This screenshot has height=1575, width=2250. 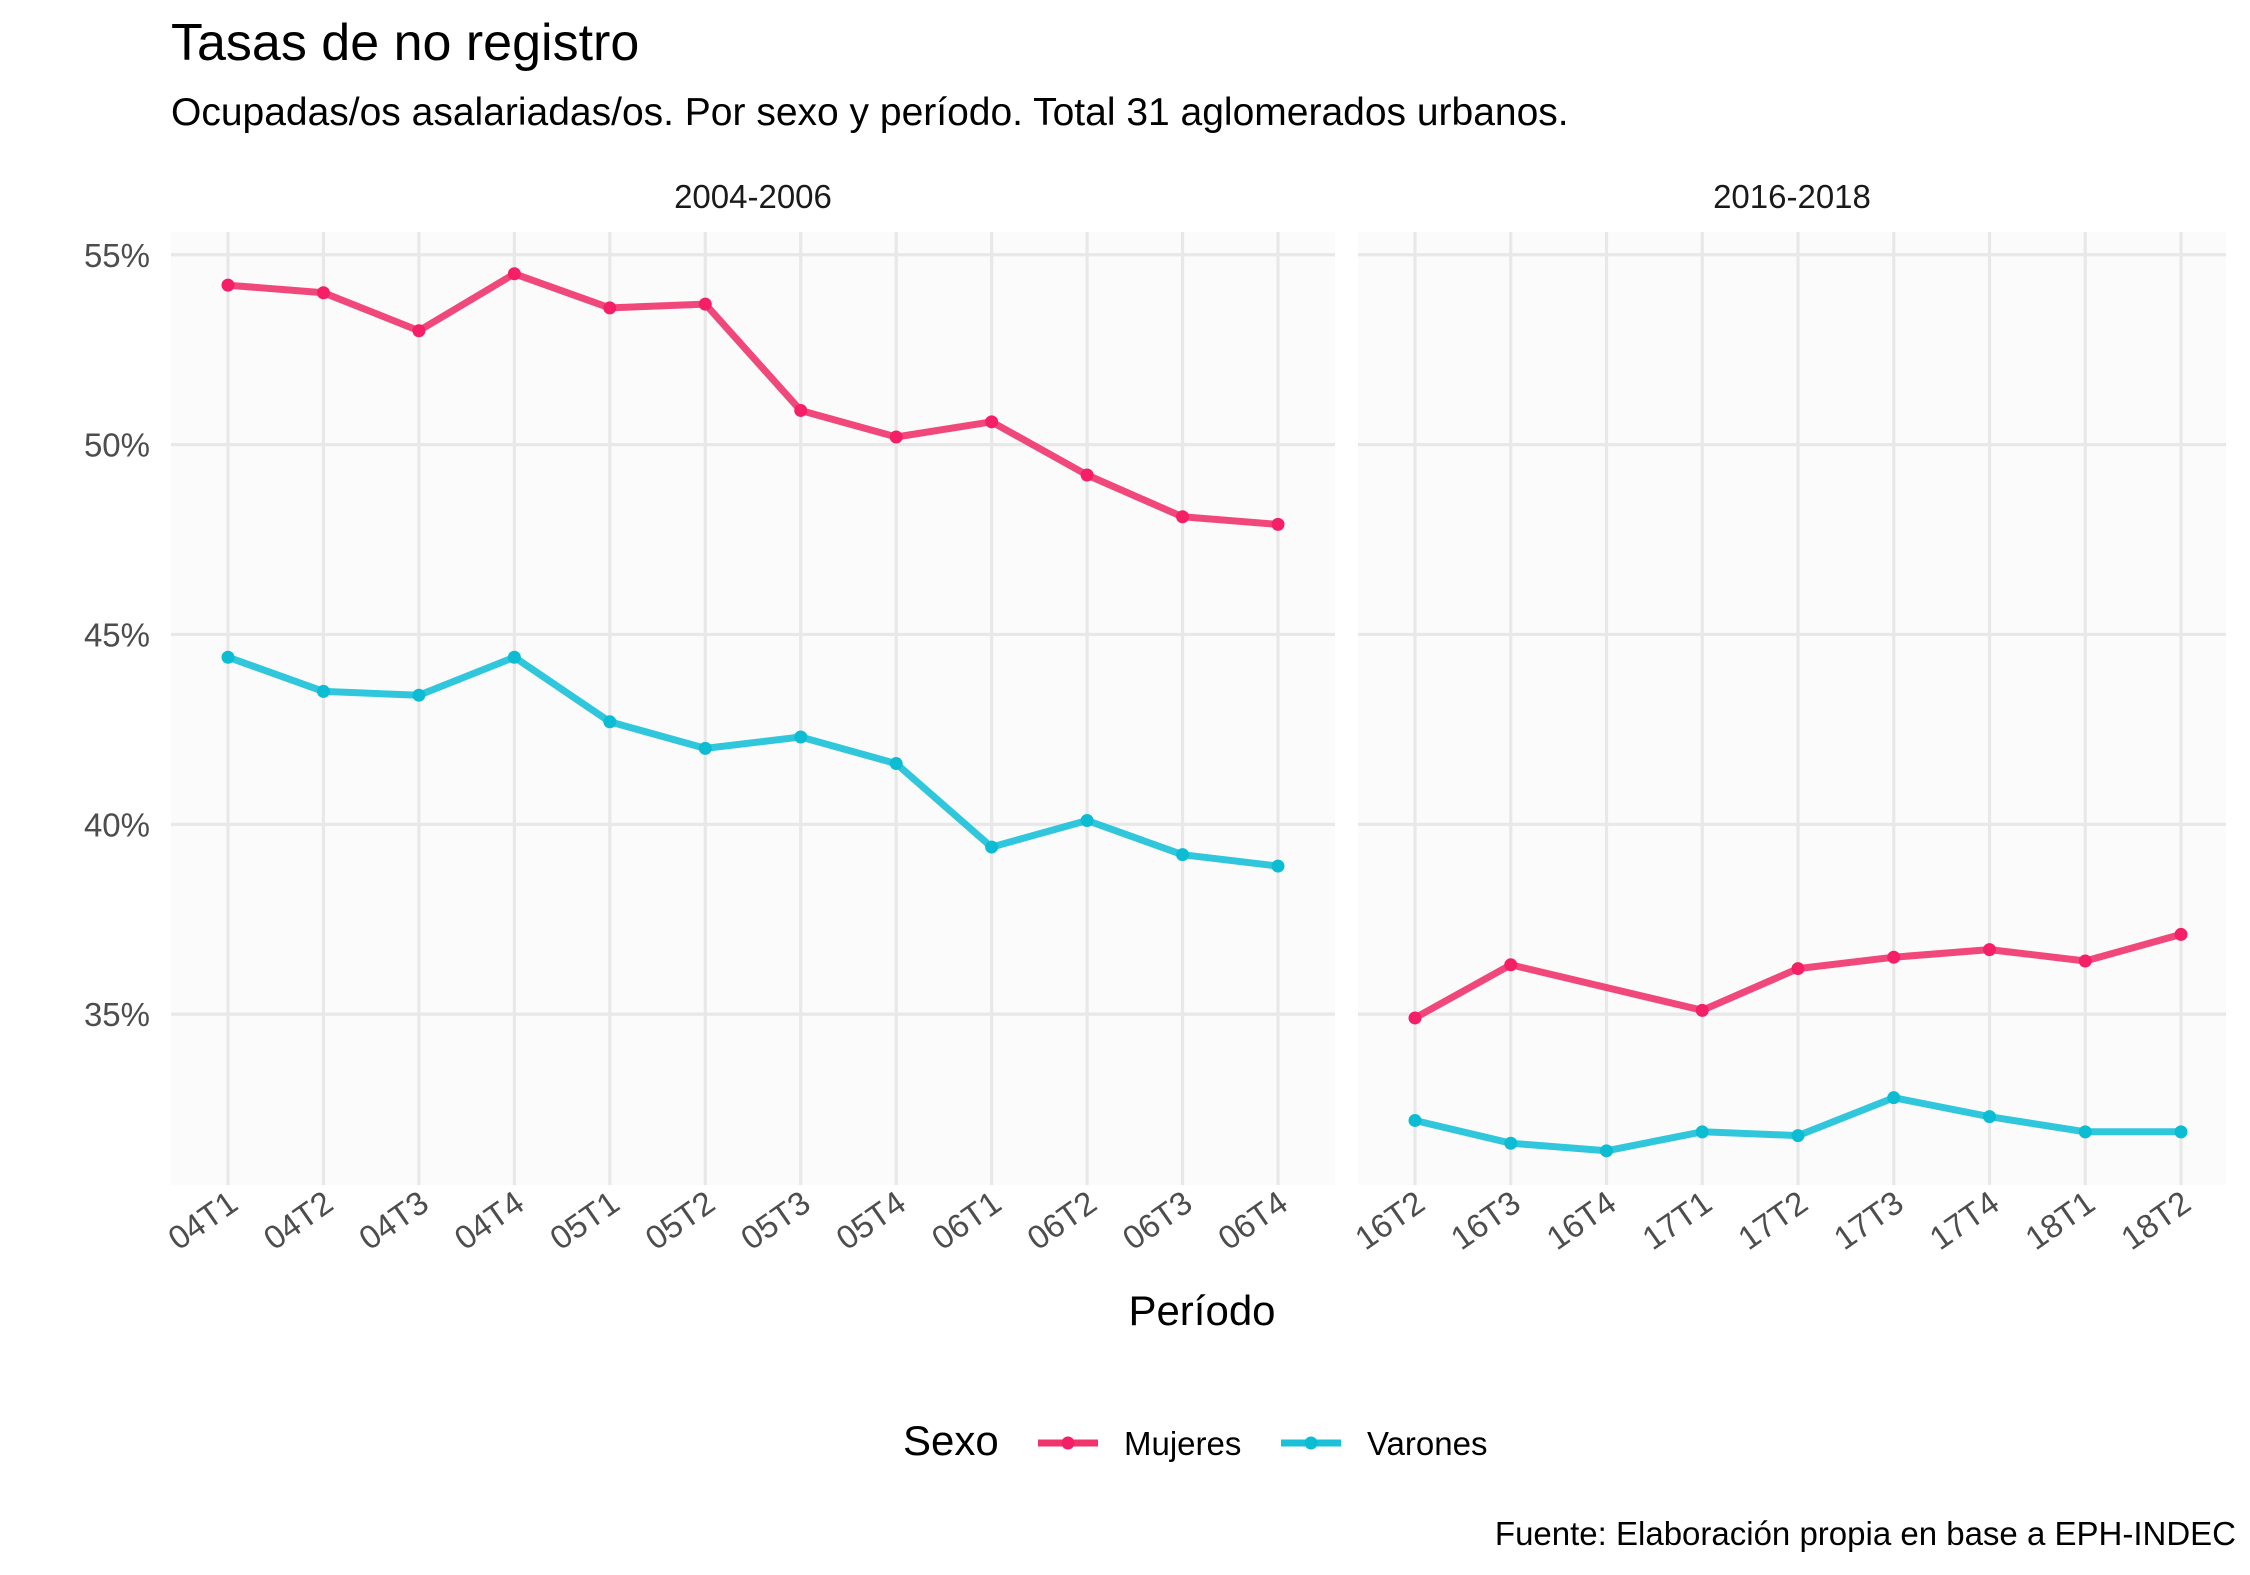 What do you see at coordinates (117, 255) in the screenshot?
I see `y-tick-label: 55%` at bounding box center [117, 255].